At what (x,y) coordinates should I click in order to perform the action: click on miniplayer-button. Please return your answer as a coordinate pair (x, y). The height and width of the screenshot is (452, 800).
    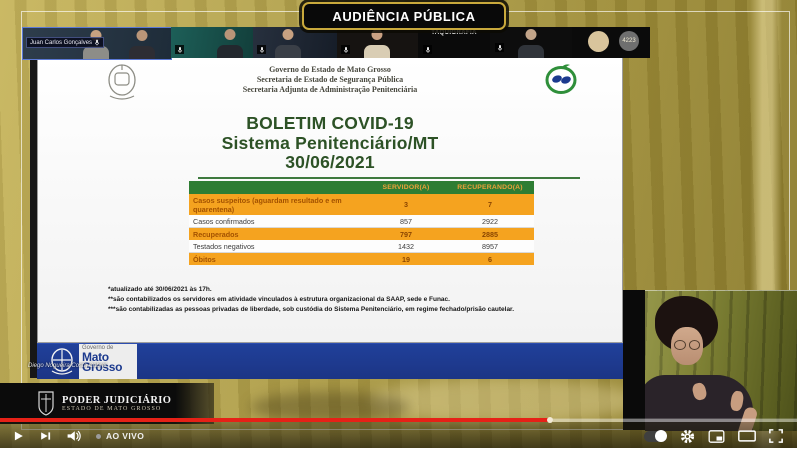
    Looking at the image, I should click on (716, 436).